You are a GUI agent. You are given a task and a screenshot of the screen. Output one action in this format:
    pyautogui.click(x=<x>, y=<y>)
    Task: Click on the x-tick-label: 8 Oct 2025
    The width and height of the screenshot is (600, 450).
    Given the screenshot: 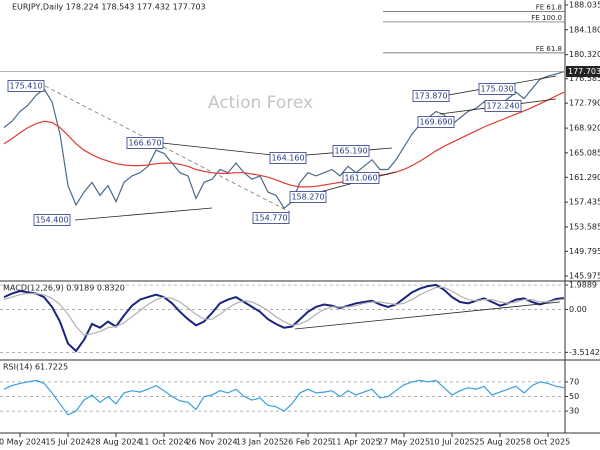 What is the action you would take?
    pyautogui.click(x=548, y=442)
    